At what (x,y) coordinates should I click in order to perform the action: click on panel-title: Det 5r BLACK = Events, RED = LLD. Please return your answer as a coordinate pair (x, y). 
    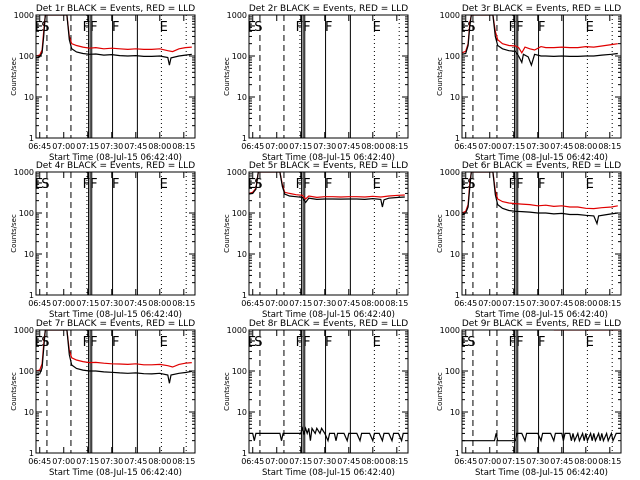
    Looking at the image, I should click on (328, 166).